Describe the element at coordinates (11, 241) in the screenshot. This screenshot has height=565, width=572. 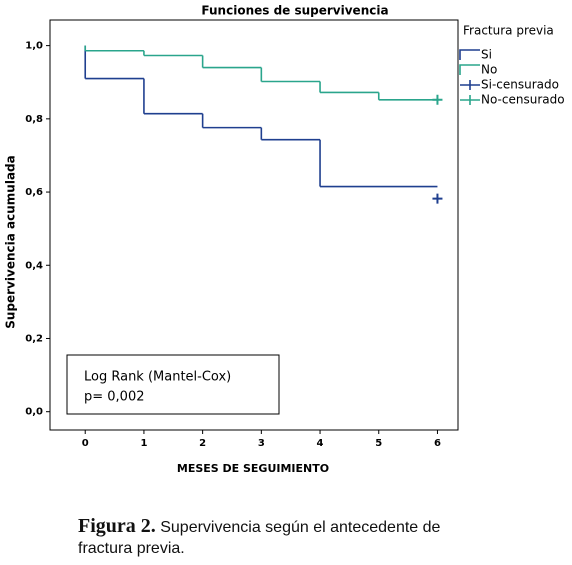
I see `y-axis-label: Supervivencia acumulada` at that location.